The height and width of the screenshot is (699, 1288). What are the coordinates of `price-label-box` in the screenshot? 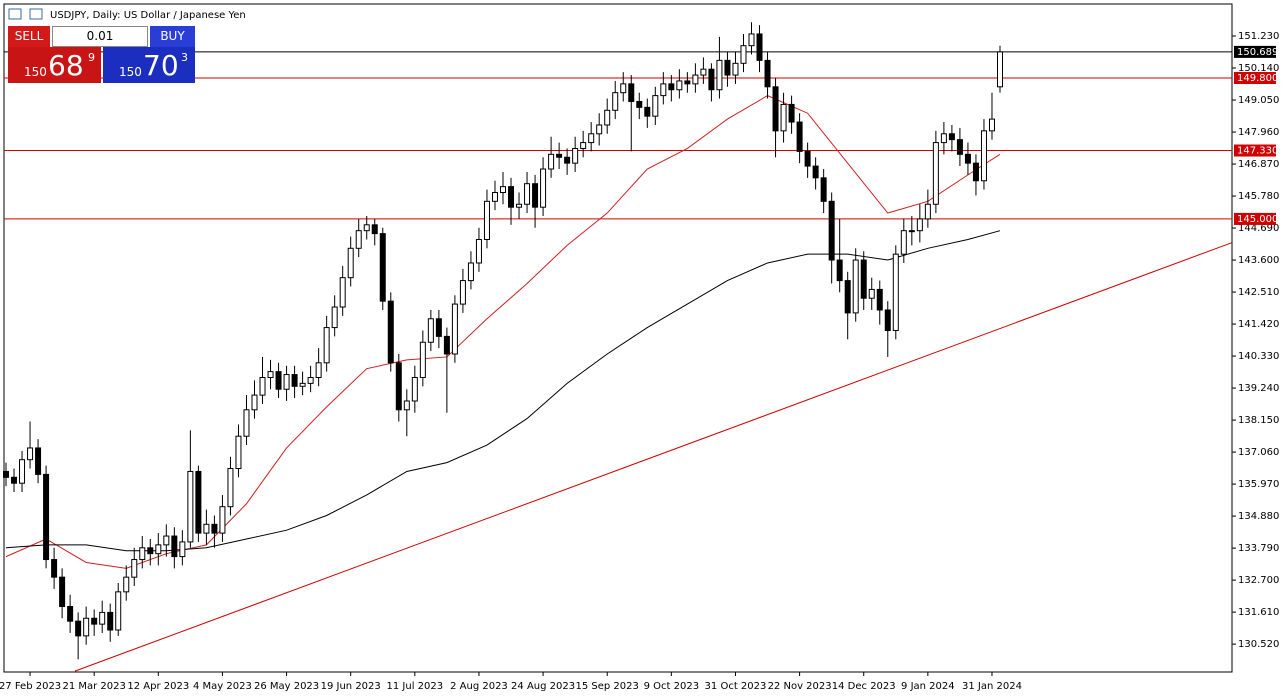 It's located at (1255, 150).